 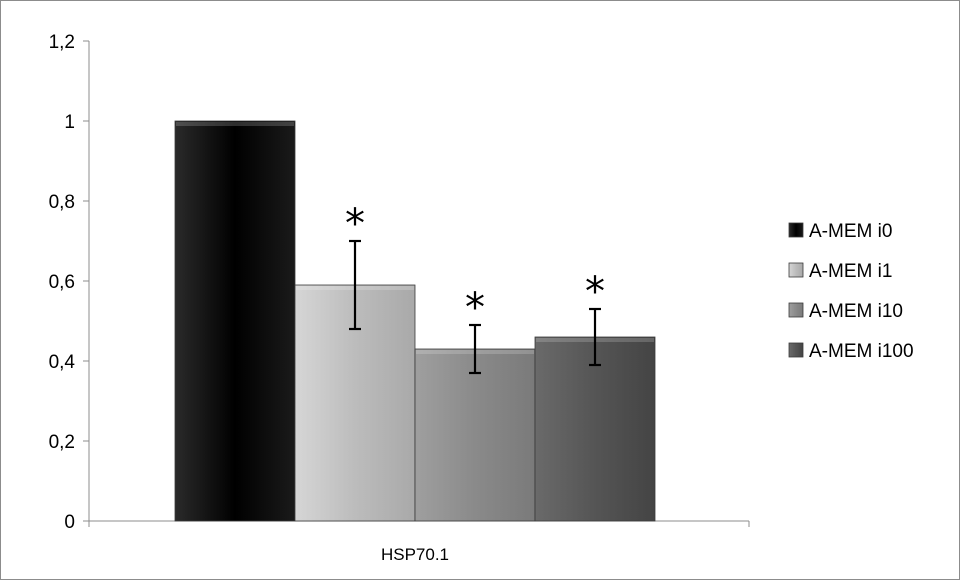 What do you see at coordinates (595, 429) in the screenshot?
I see `bar-a-mem-i100` at bounding box center [595, 429].